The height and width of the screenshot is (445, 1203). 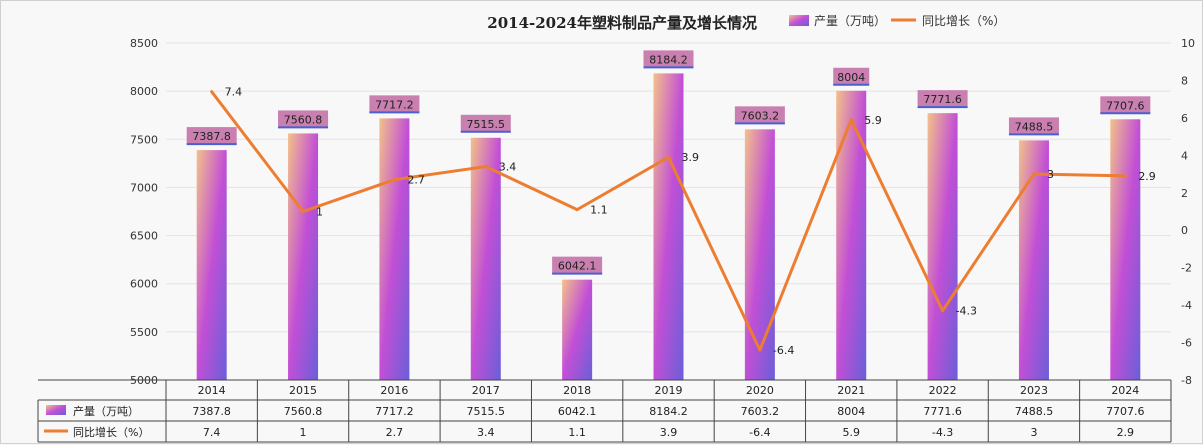 What do you see at coordinates (577, 432) in the screenshot?
I see `table-line-value: 1.1` at bounding box center [577, 432].